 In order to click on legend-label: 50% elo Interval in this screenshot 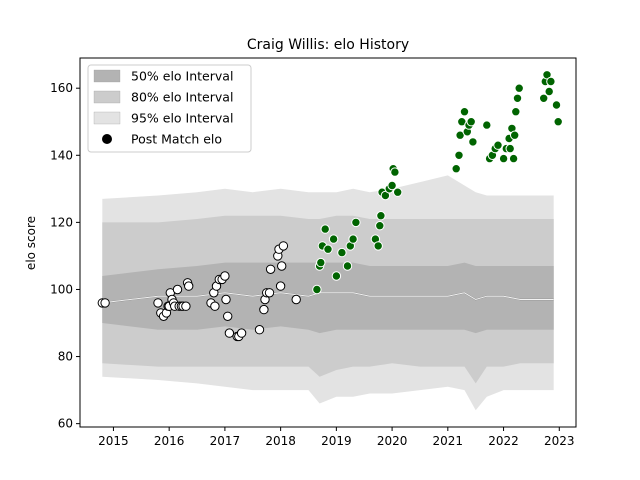, I will do `click(182, 76)`.